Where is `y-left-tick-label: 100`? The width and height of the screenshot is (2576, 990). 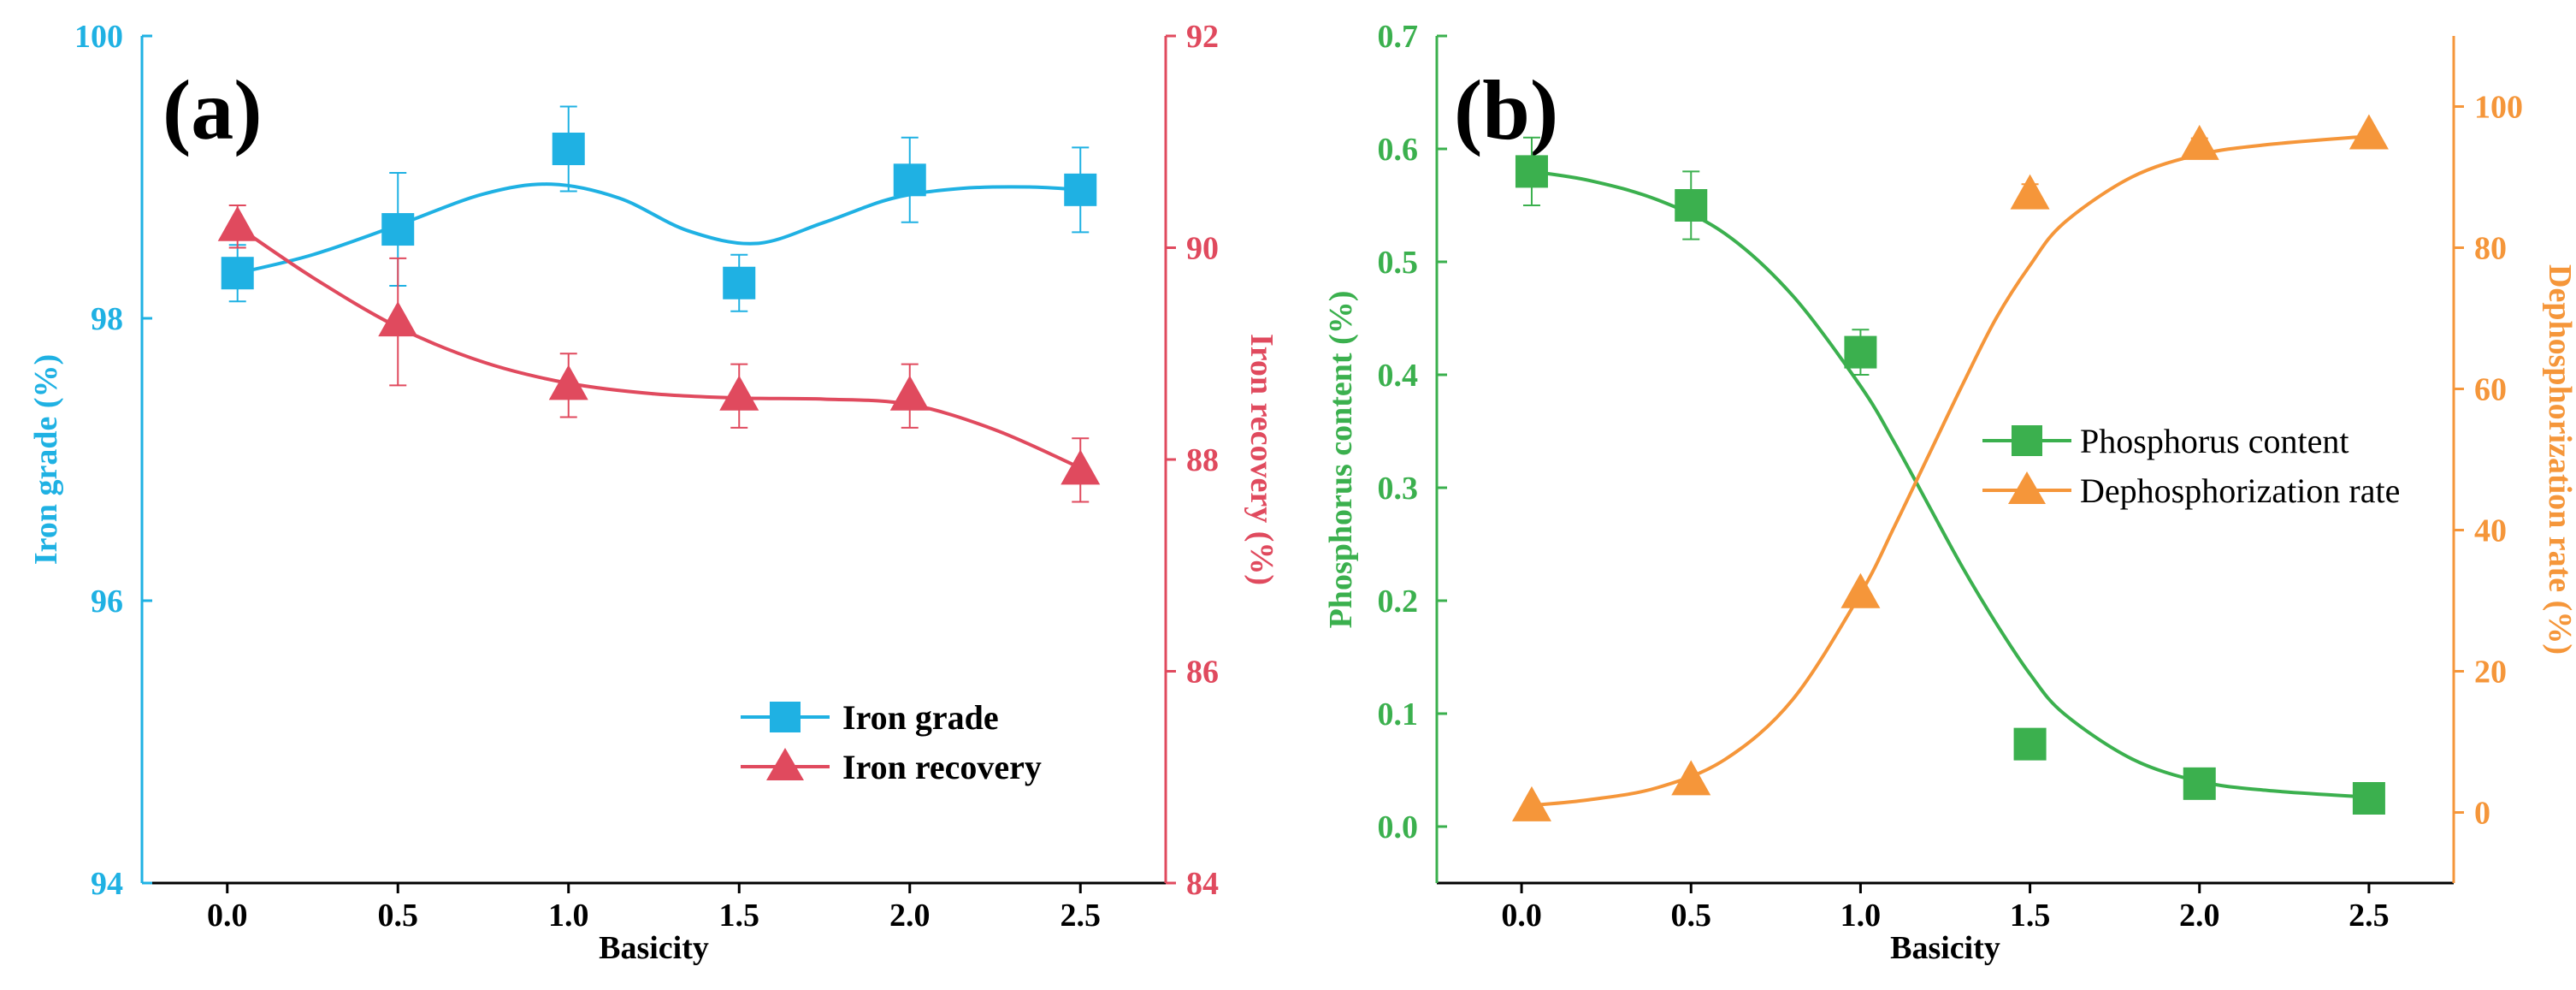 y-left-tick-label: 100 is located at coordinates (98, 37).